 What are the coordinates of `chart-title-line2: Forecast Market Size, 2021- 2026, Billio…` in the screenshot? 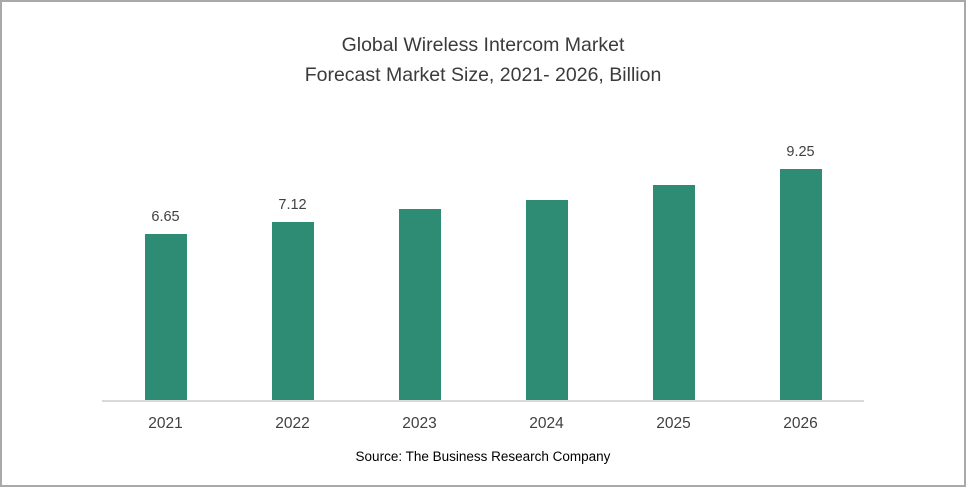 It's located at (483, 75).